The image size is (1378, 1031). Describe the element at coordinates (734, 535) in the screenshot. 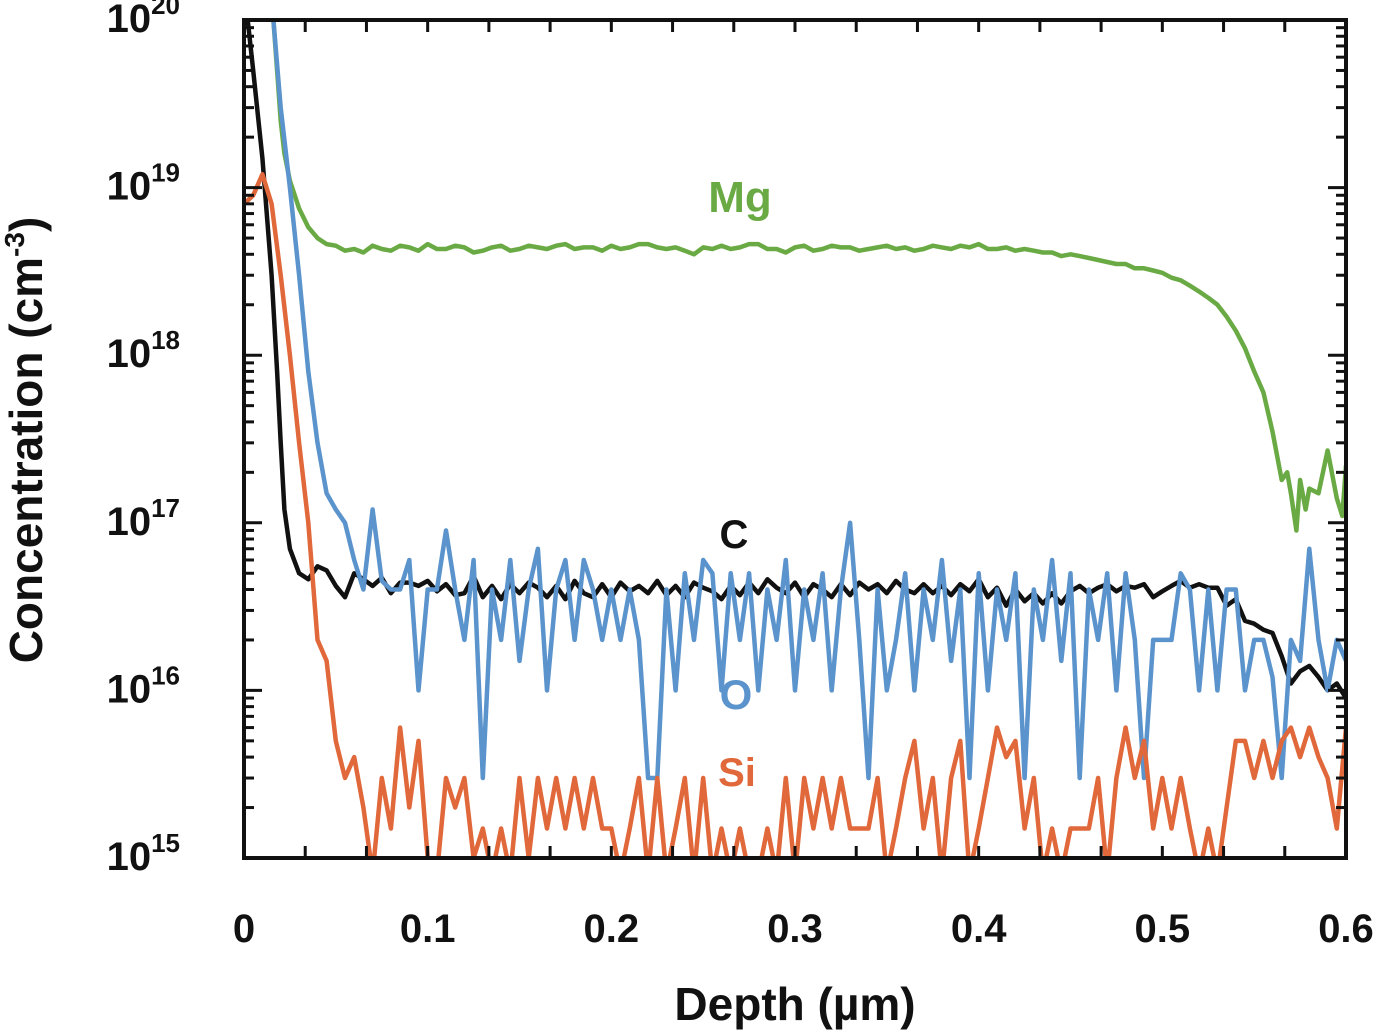

I see `series-label-c: C` at that location.